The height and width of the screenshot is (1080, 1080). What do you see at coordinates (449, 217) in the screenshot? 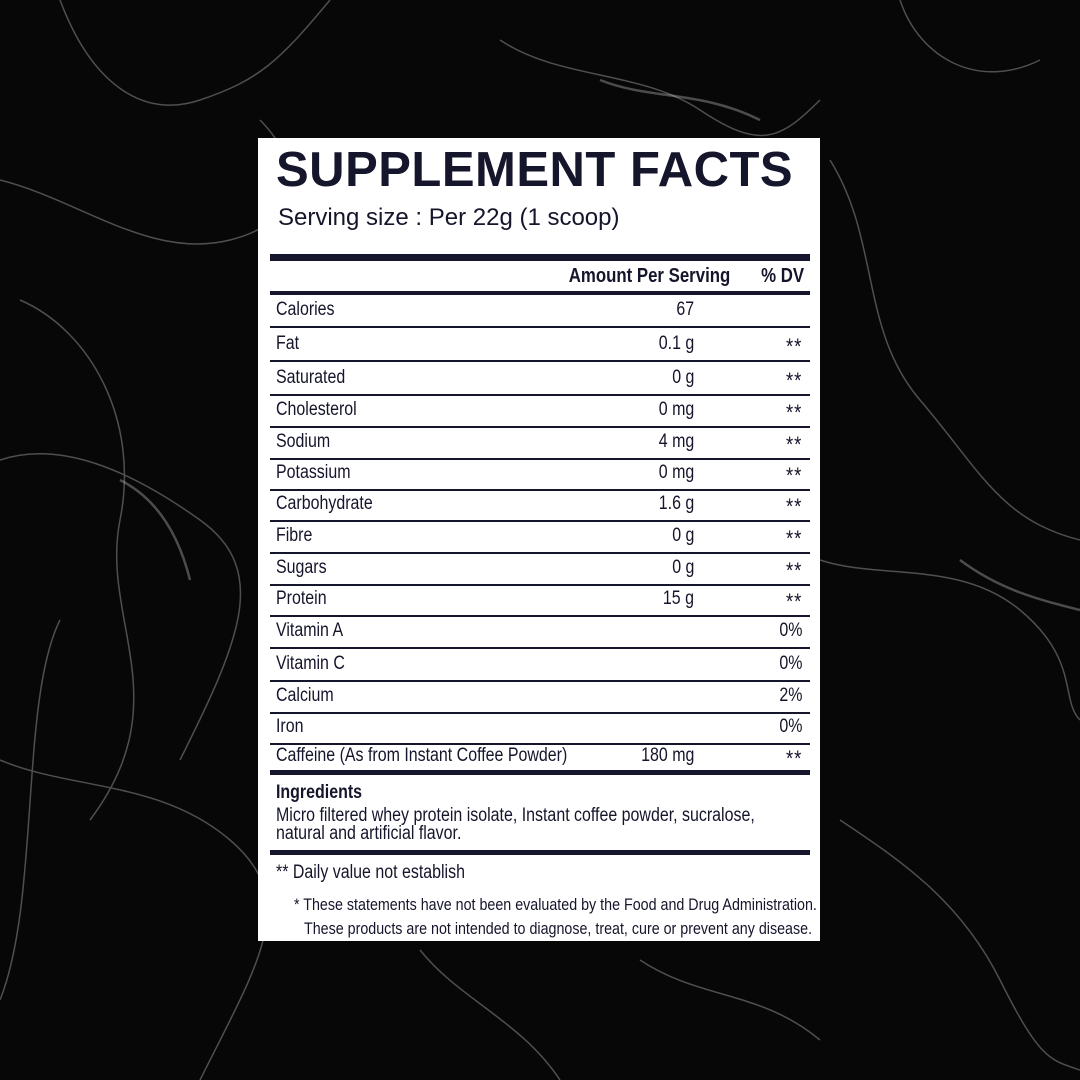
I see `serving-size: Serving size : Per 22g (1 scoop)` at bounding box center [449, 217].